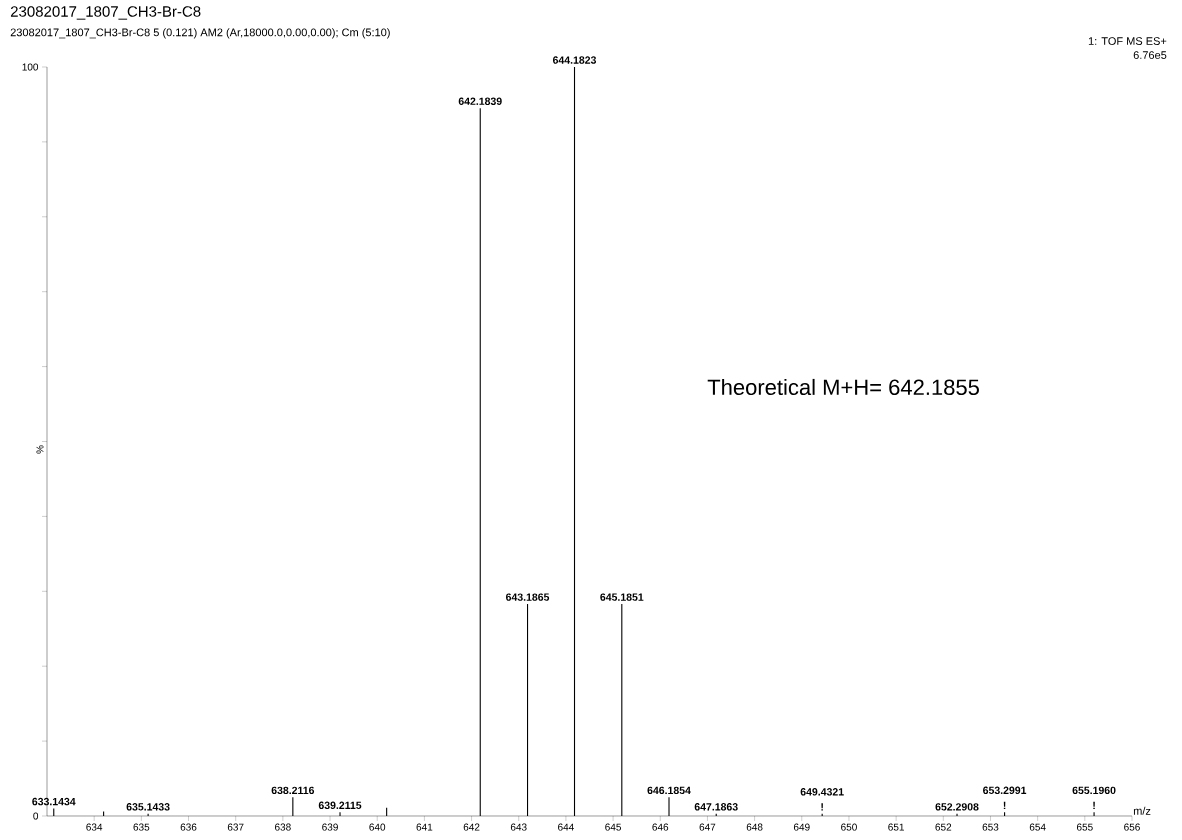 The width and height of the screenshot is (1182, 840). What do you see at coordinates (574, 60) in the screenshot?
I see `annotation: 644.1823` at bounding box center [574, 60].